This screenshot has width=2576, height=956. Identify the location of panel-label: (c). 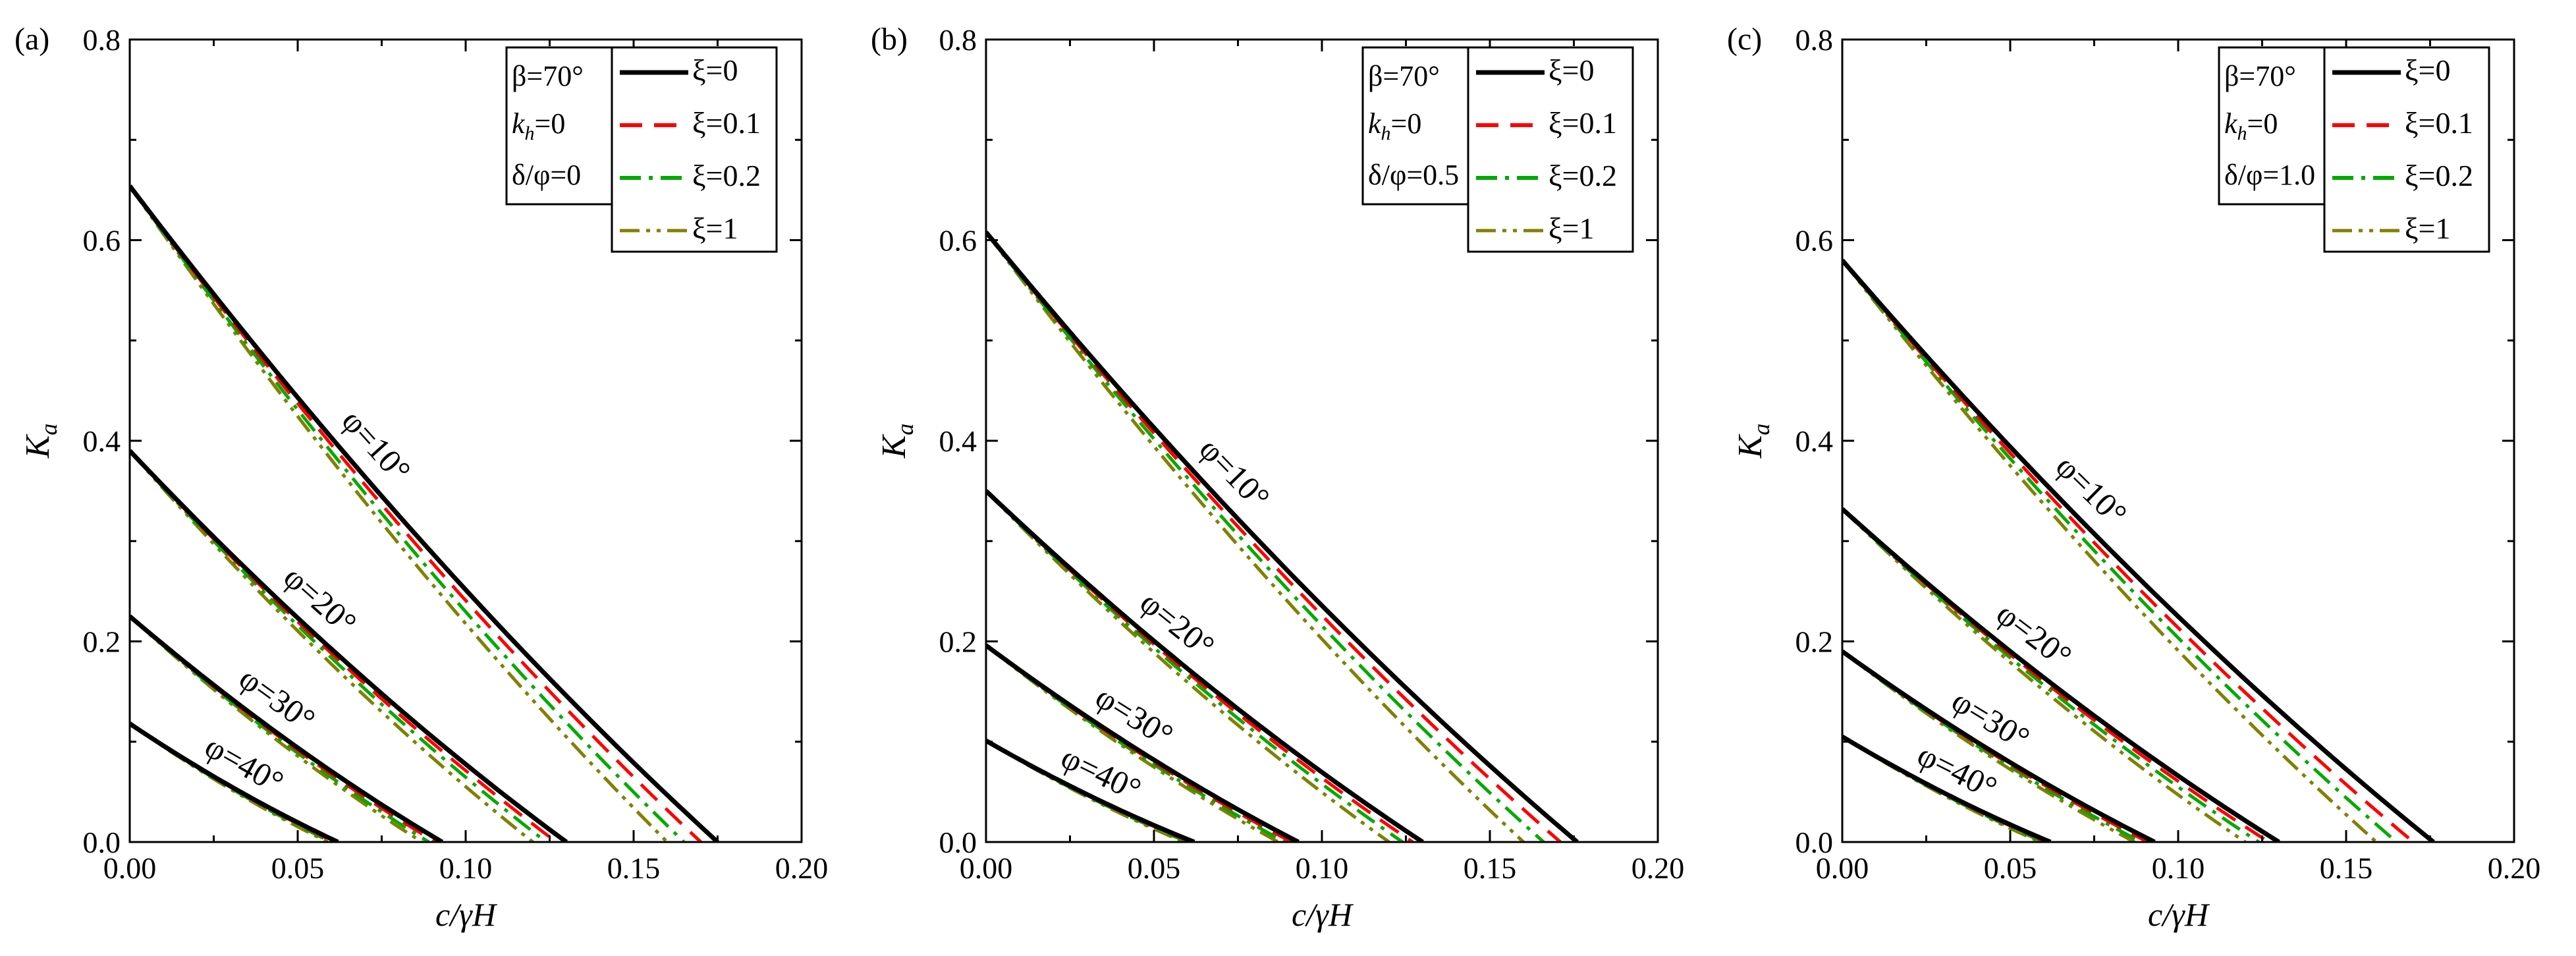
(1744, 39).